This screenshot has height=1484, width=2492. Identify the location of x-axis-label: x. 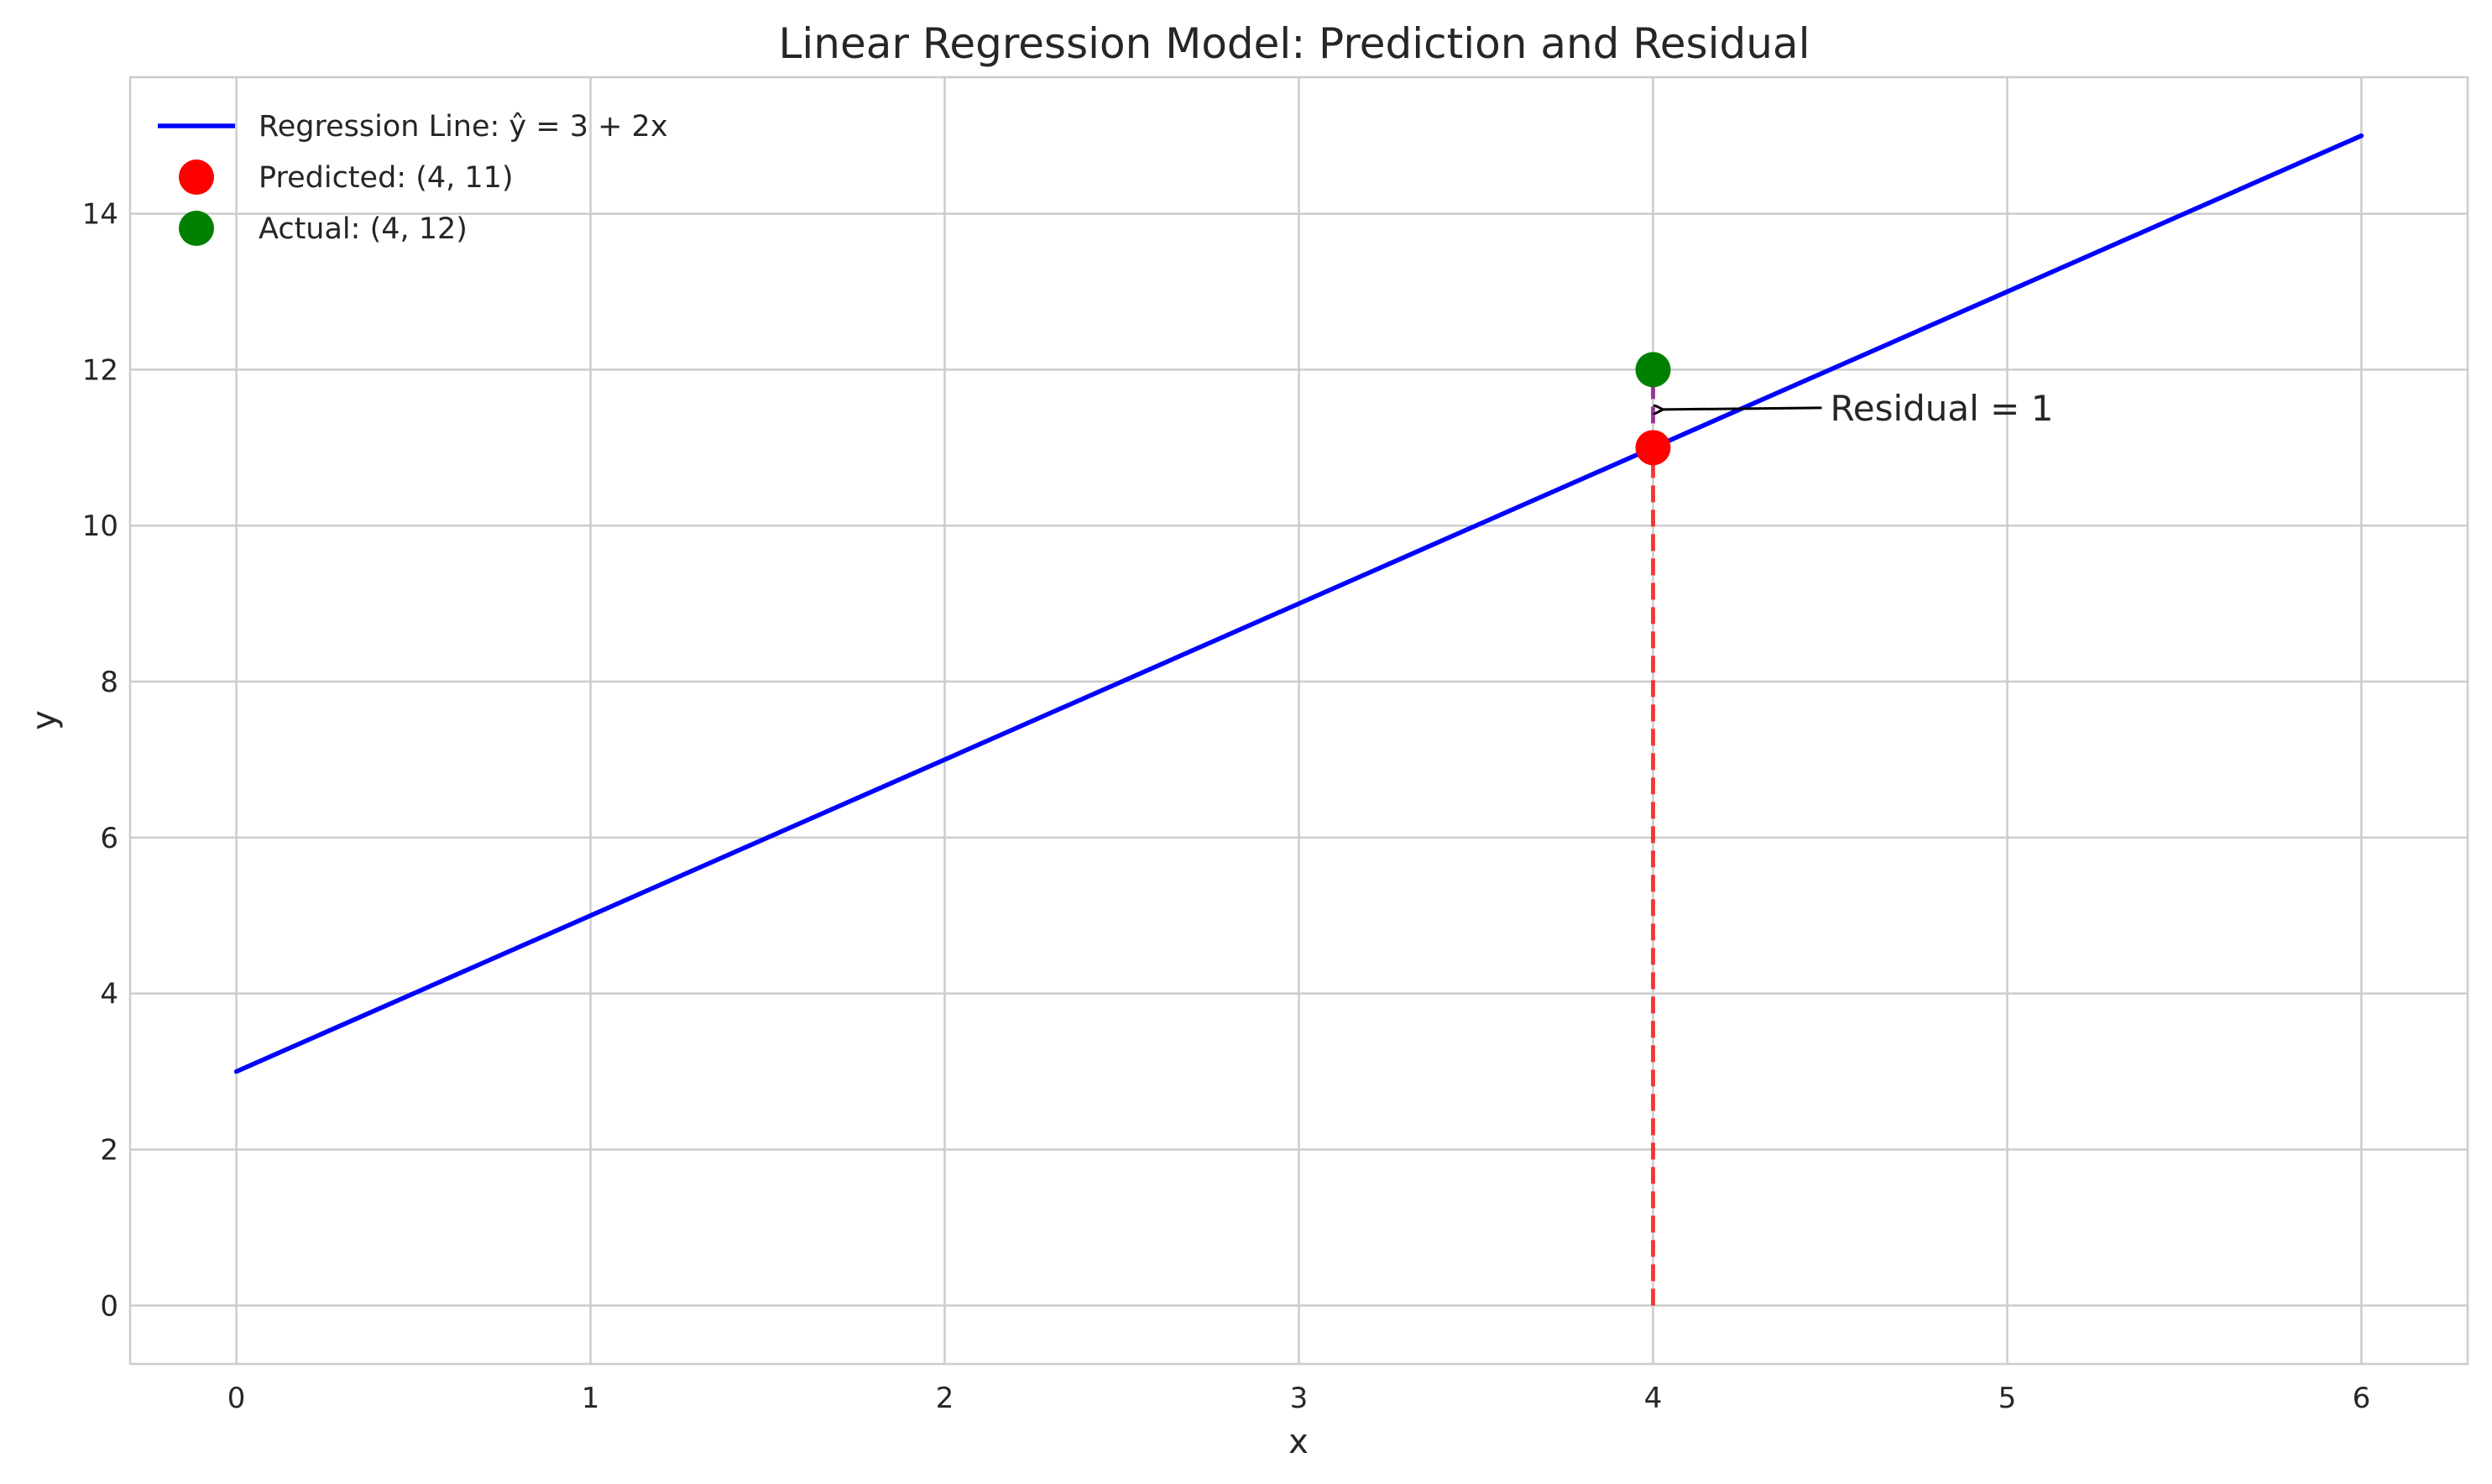
(1298, 1442).